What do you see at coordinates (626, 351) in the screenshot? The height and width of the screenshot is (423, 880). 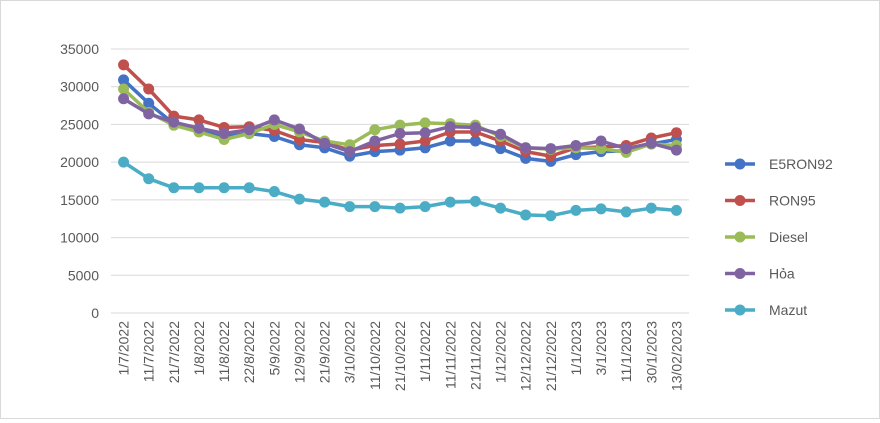 I see `x-tick-label: 11/1/2023` at bounding box center [626, 351].